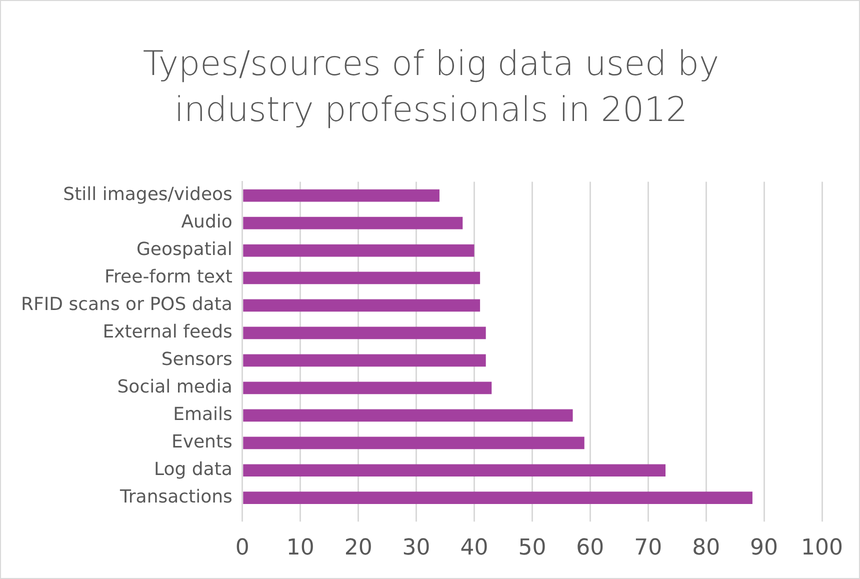  I want to click on x-tick-label: 30, so click(416, 548).